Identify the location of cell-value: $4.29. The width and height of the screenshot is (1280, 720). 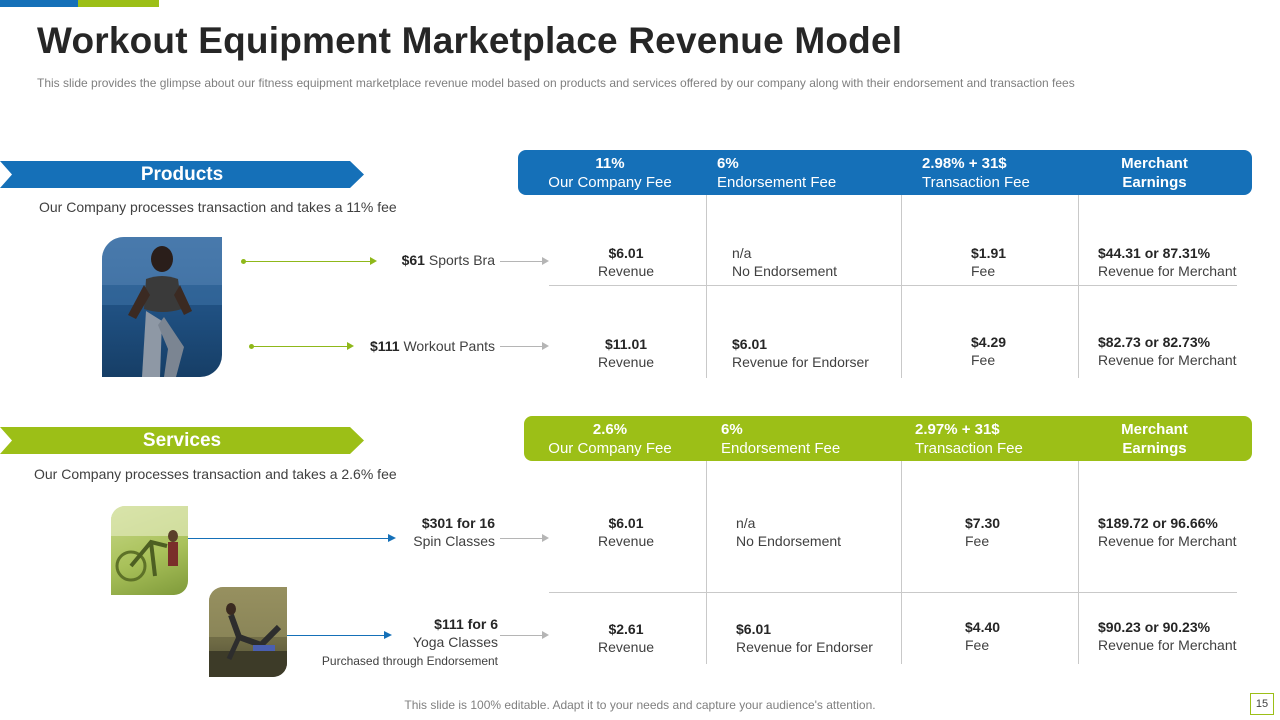
(989, 342).